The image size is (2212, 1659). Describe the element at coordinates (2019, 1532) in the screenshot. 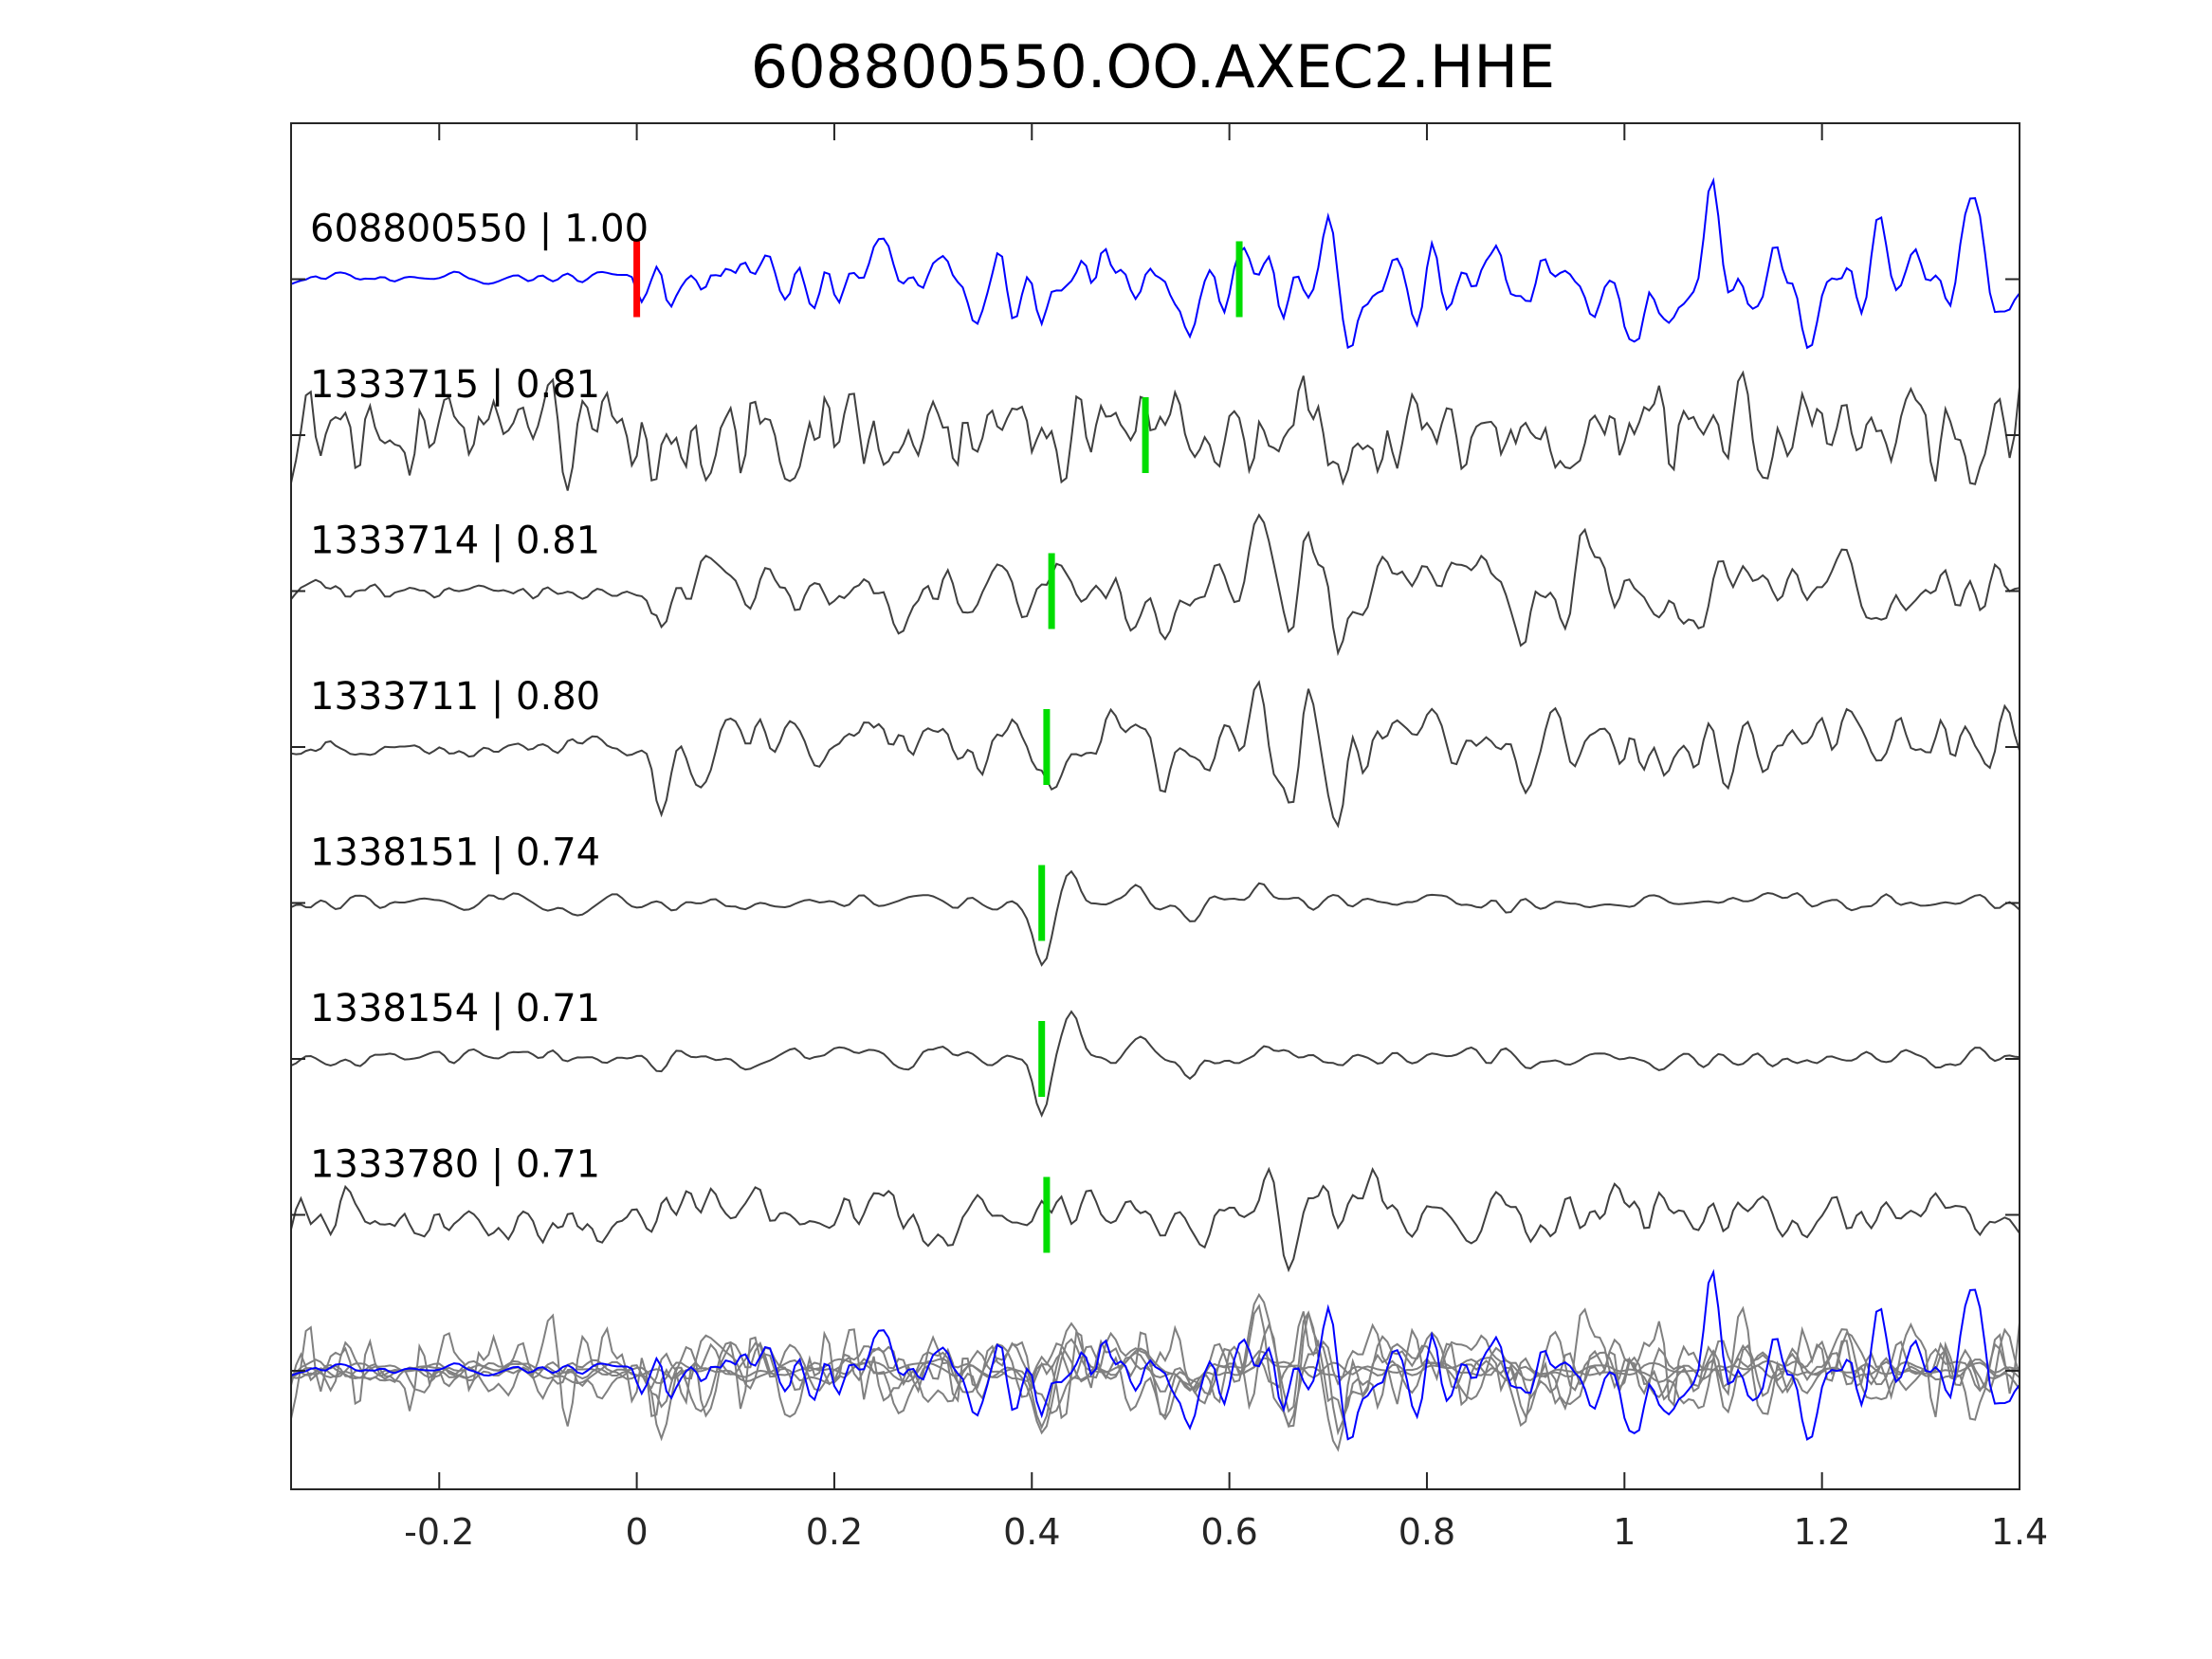

I see `x-tick-label: 1.4` at that location.